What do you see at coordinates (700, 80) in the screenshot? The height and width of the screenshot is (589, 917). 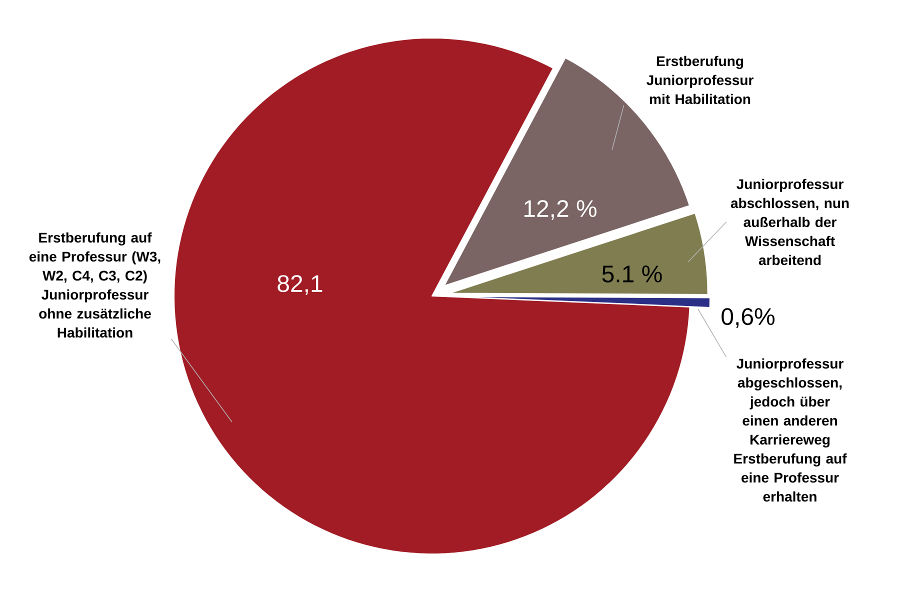 I see `slice-label: Erstberufung Juniorprofessur mit Habilitation` at bounding box center [700, 80].